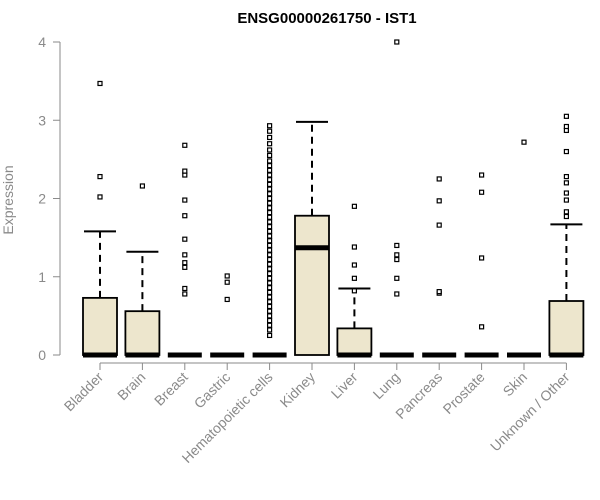 This screenshot has width=600, height=500. Describe the element at coordinates (566, 235) in the screenshot. I see `box-group-unknown-other` at that location.